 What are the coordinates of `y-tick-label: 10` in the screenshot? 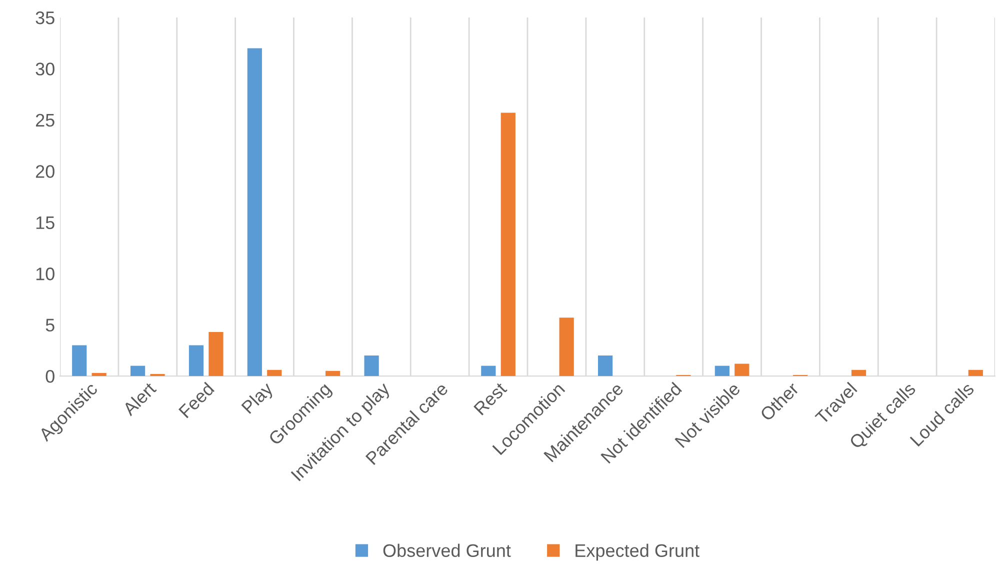 It's located at (45, 274).